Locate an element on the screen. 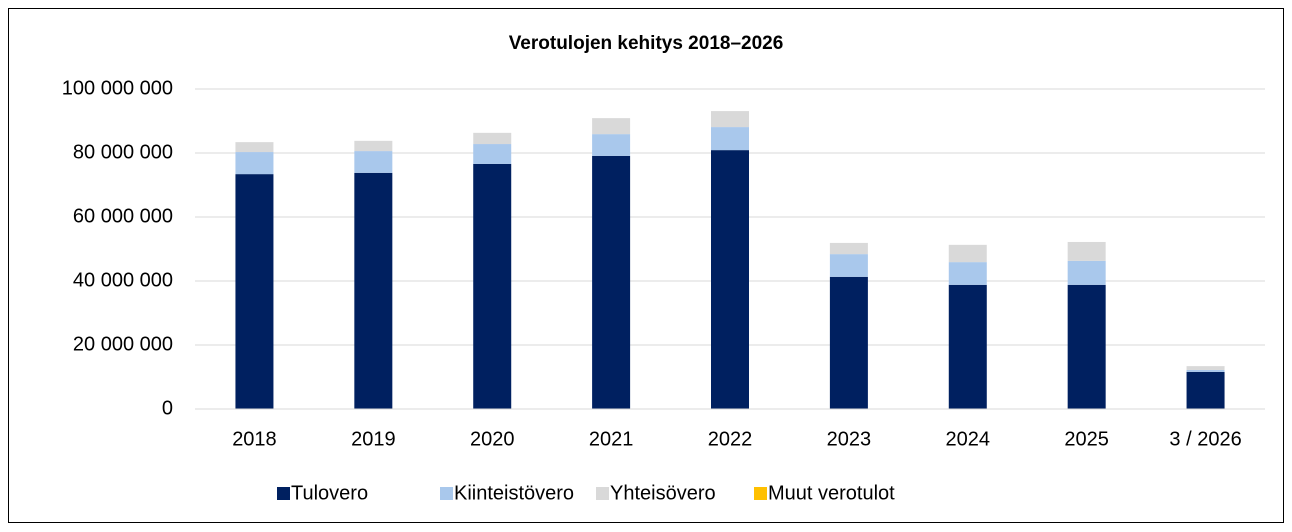 The height and width of the screenshot is (532, 1292). y-tick-label: 0 is located at coordinates (167, 408).